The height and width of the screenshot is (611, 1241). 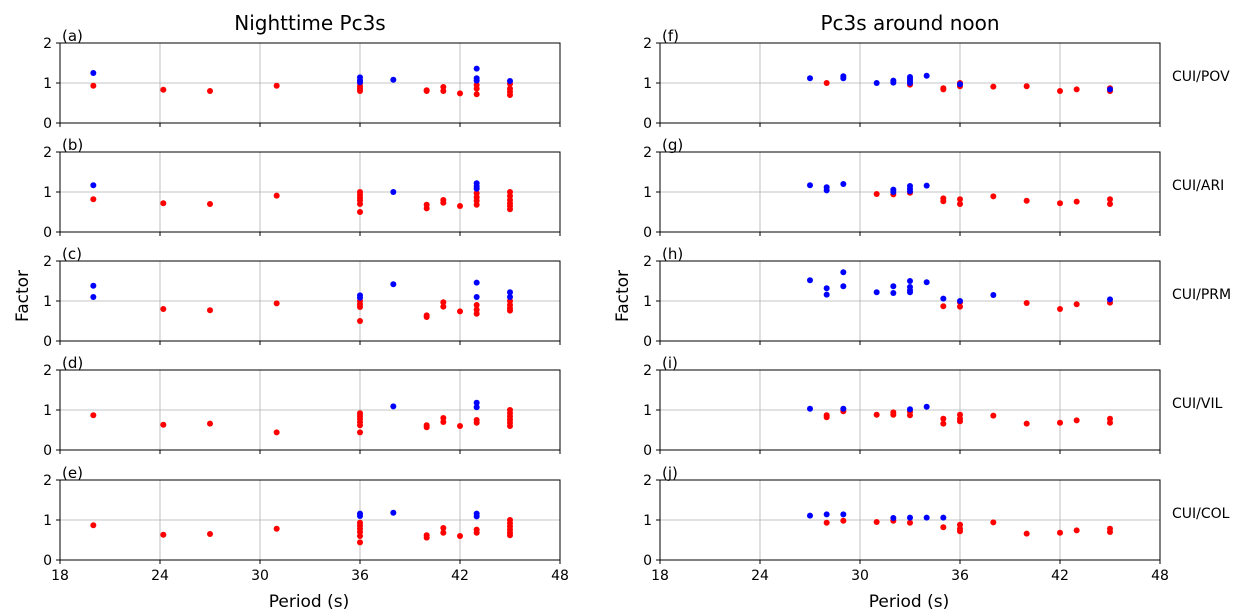 What do you see at coordinates (1198, 186) in the screenshot?
I see `station-label: CUI/ARI` at bounding box center [1198, 186].